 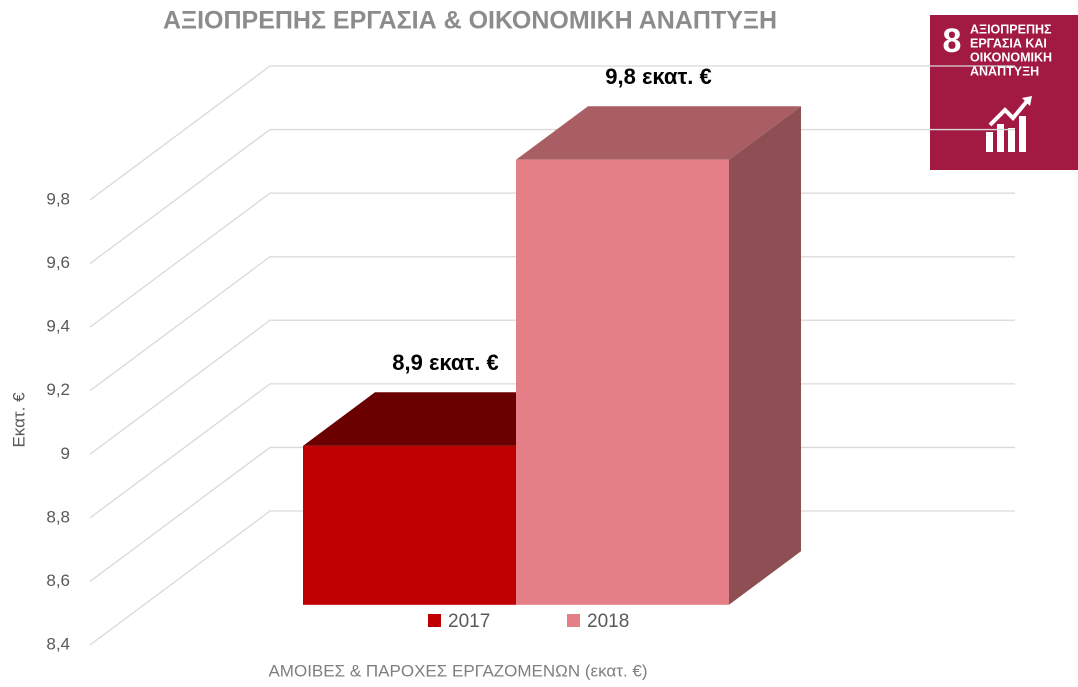 What do you see at coordinates (658, 133) in the screenshot?
I see `bar-top` at bounding box center [658, 133].